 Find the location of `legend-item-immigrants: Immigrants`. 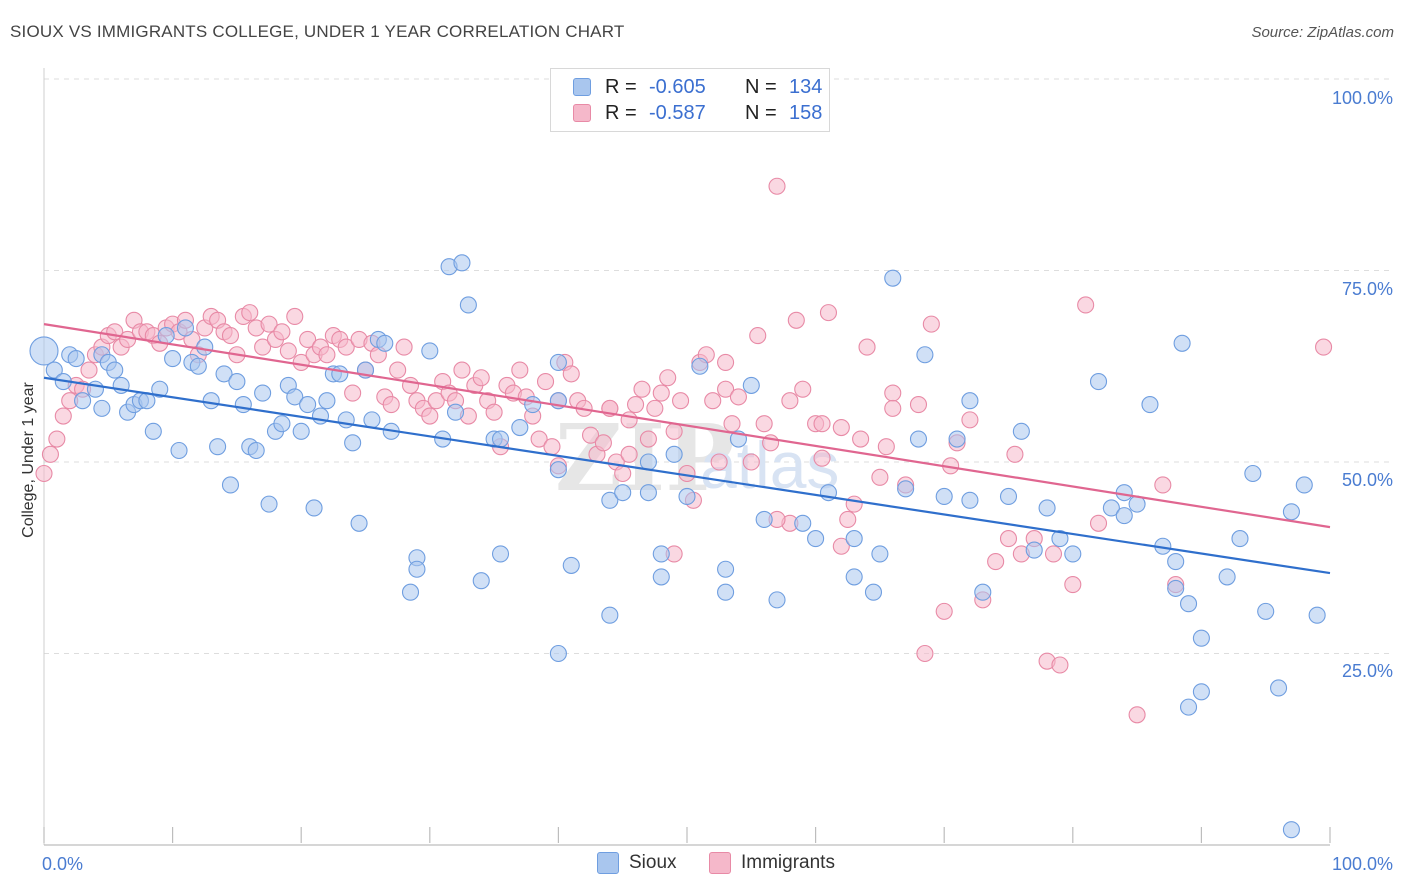

legend-item-immigrants: Immigrants is located at coordinates (772, 863).